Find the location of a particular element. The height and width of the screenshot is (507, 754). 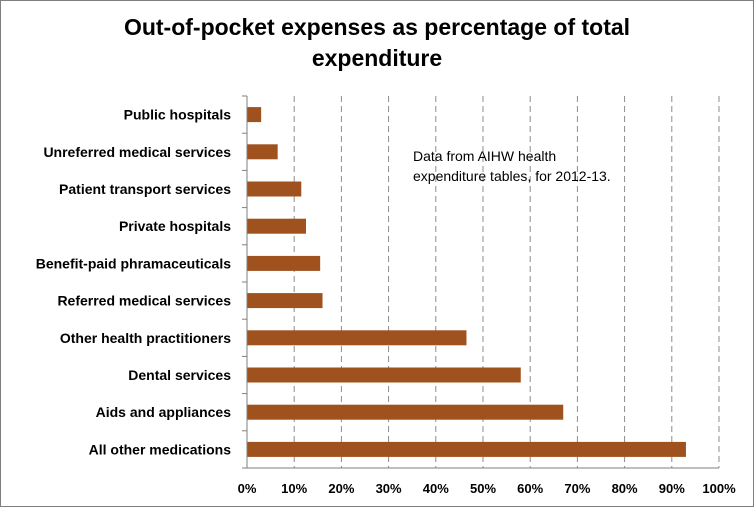

category-label: Benefit-paid phramaceuticals is located at coordinates (133, 263).